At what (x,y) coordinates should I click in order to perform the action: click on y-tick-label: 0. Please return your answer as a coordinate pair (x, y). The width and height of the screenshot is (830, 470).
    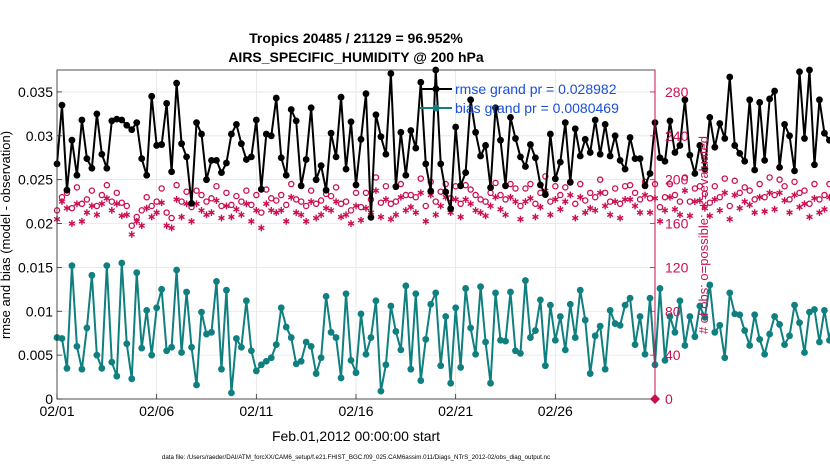
    Looking at the image, I should click on (49, 399).